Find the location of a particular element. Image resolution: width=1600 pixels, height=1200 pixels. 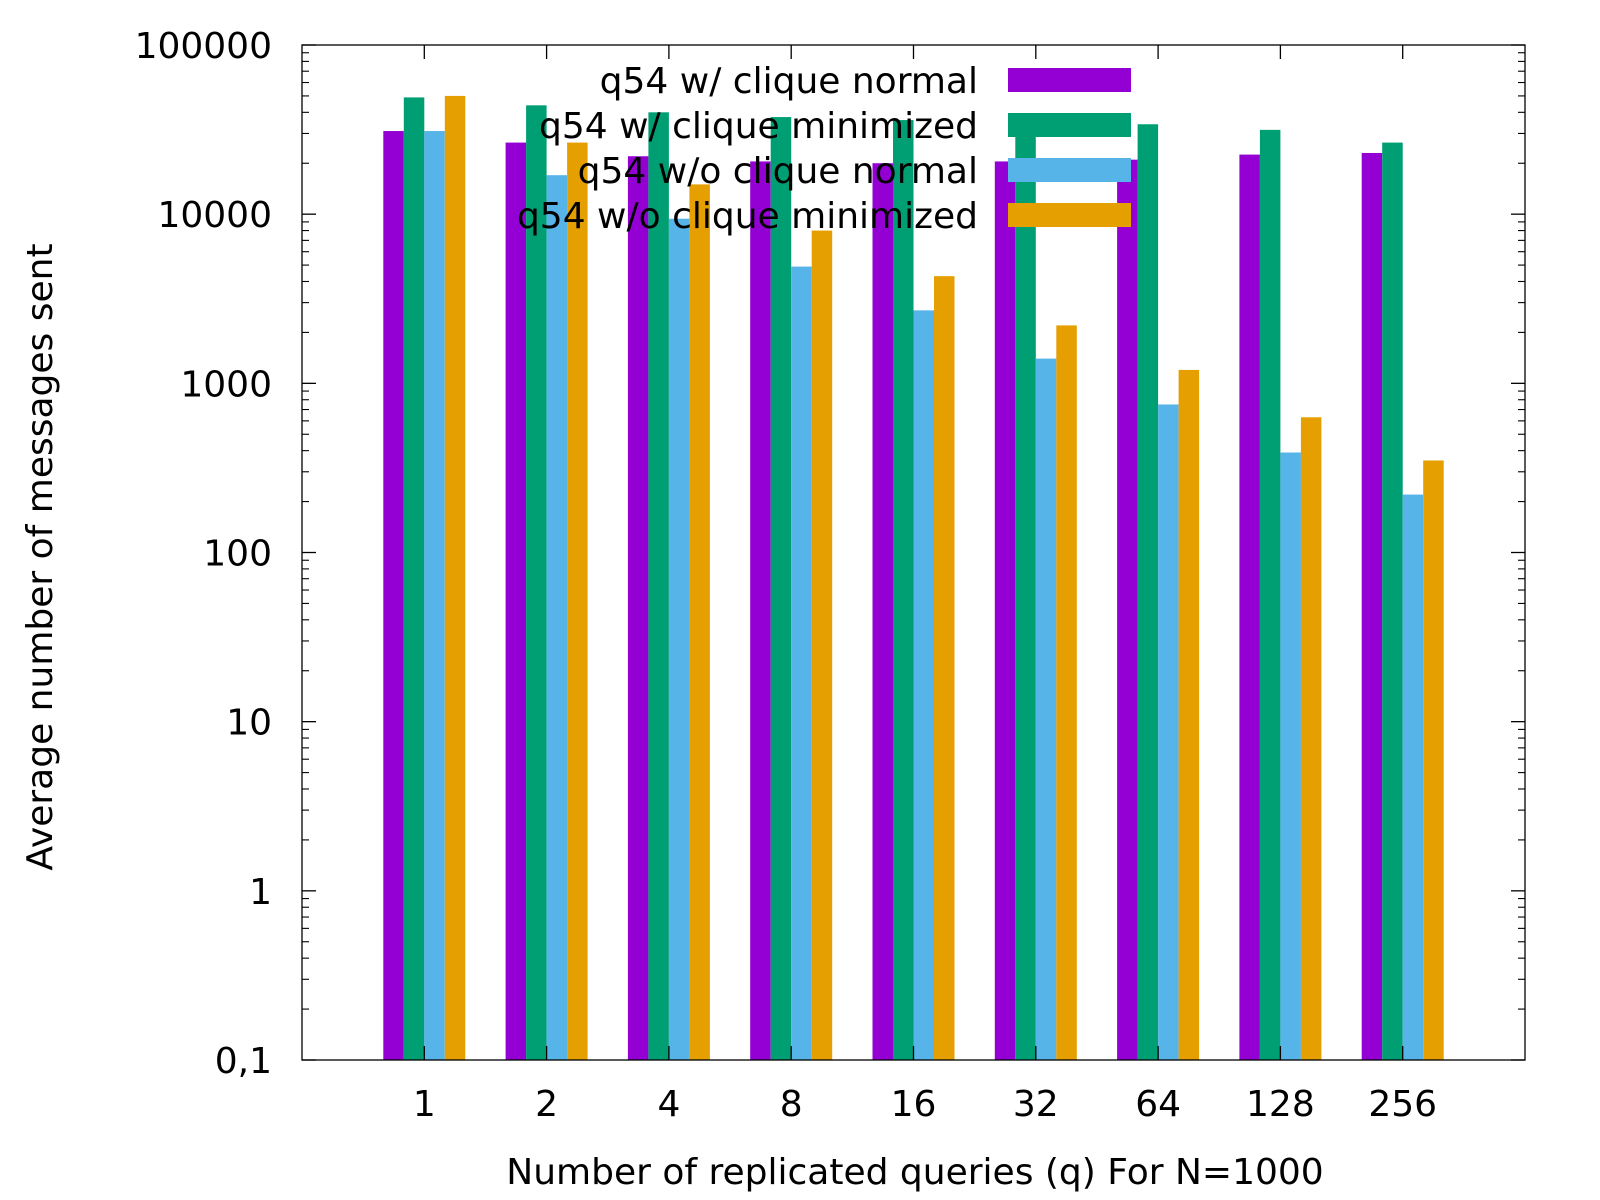

y-tick-labels: 100000 10000 1000 100 10 1 0,1 is located at coordinates (203, 554).